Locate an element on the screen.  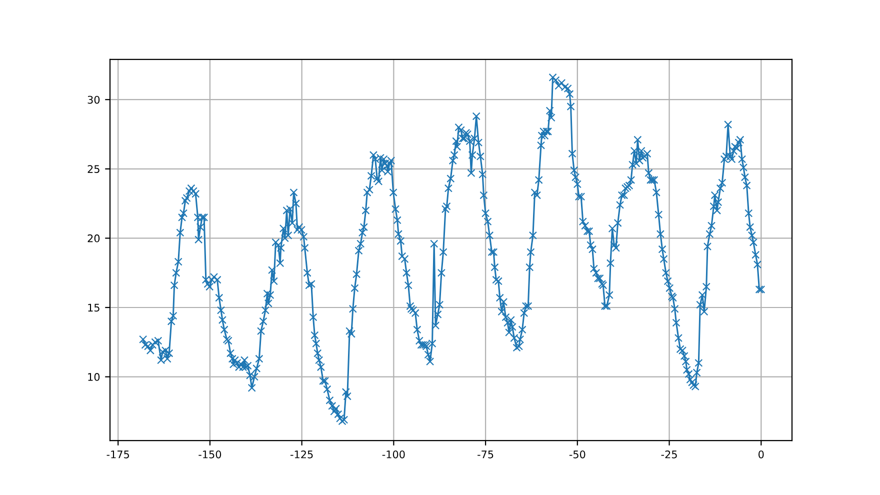
y-tick-label: 25 is located at coordinates (94, 169).